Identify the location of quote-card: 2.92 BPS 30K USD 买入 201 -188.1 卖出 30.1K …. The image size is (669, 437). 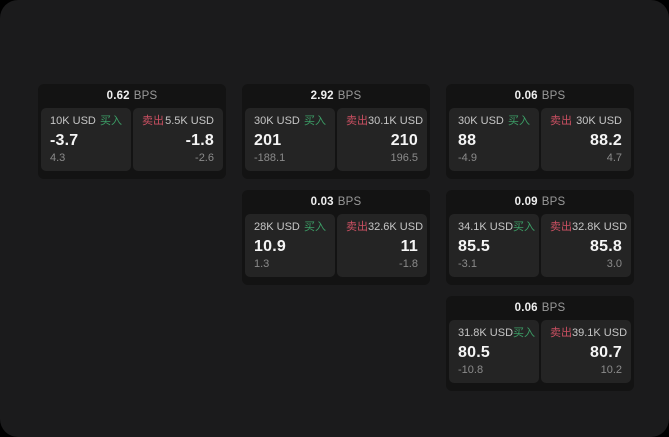
(336, 131).